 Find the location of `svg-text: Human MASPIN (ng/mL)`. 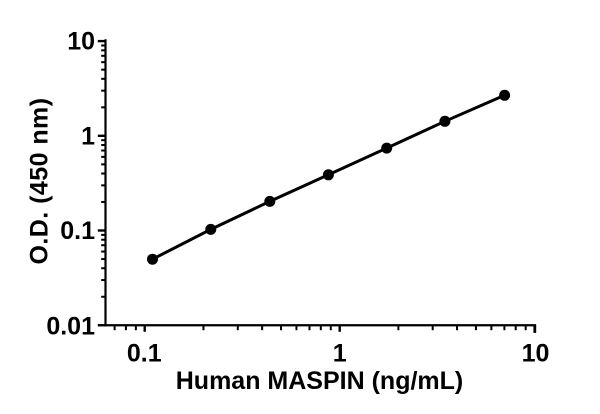

svg-text: Human MASPIN (ng/mL) is located at coordinates (320, 381).